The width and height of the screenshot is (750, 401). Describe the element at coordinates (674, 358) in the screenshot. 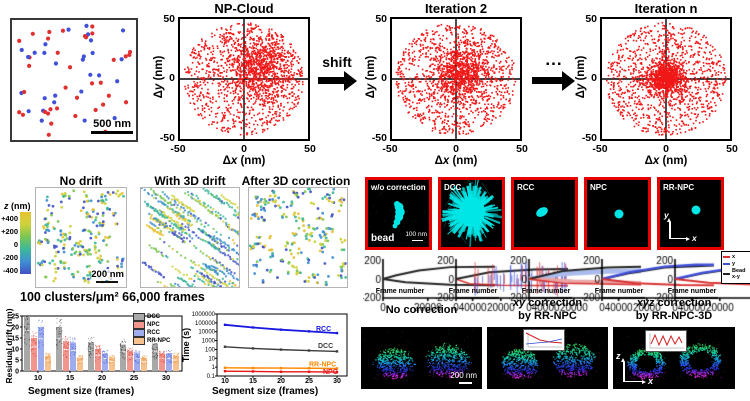

I see `recon-panel-xyz-correction: z x` at that location.